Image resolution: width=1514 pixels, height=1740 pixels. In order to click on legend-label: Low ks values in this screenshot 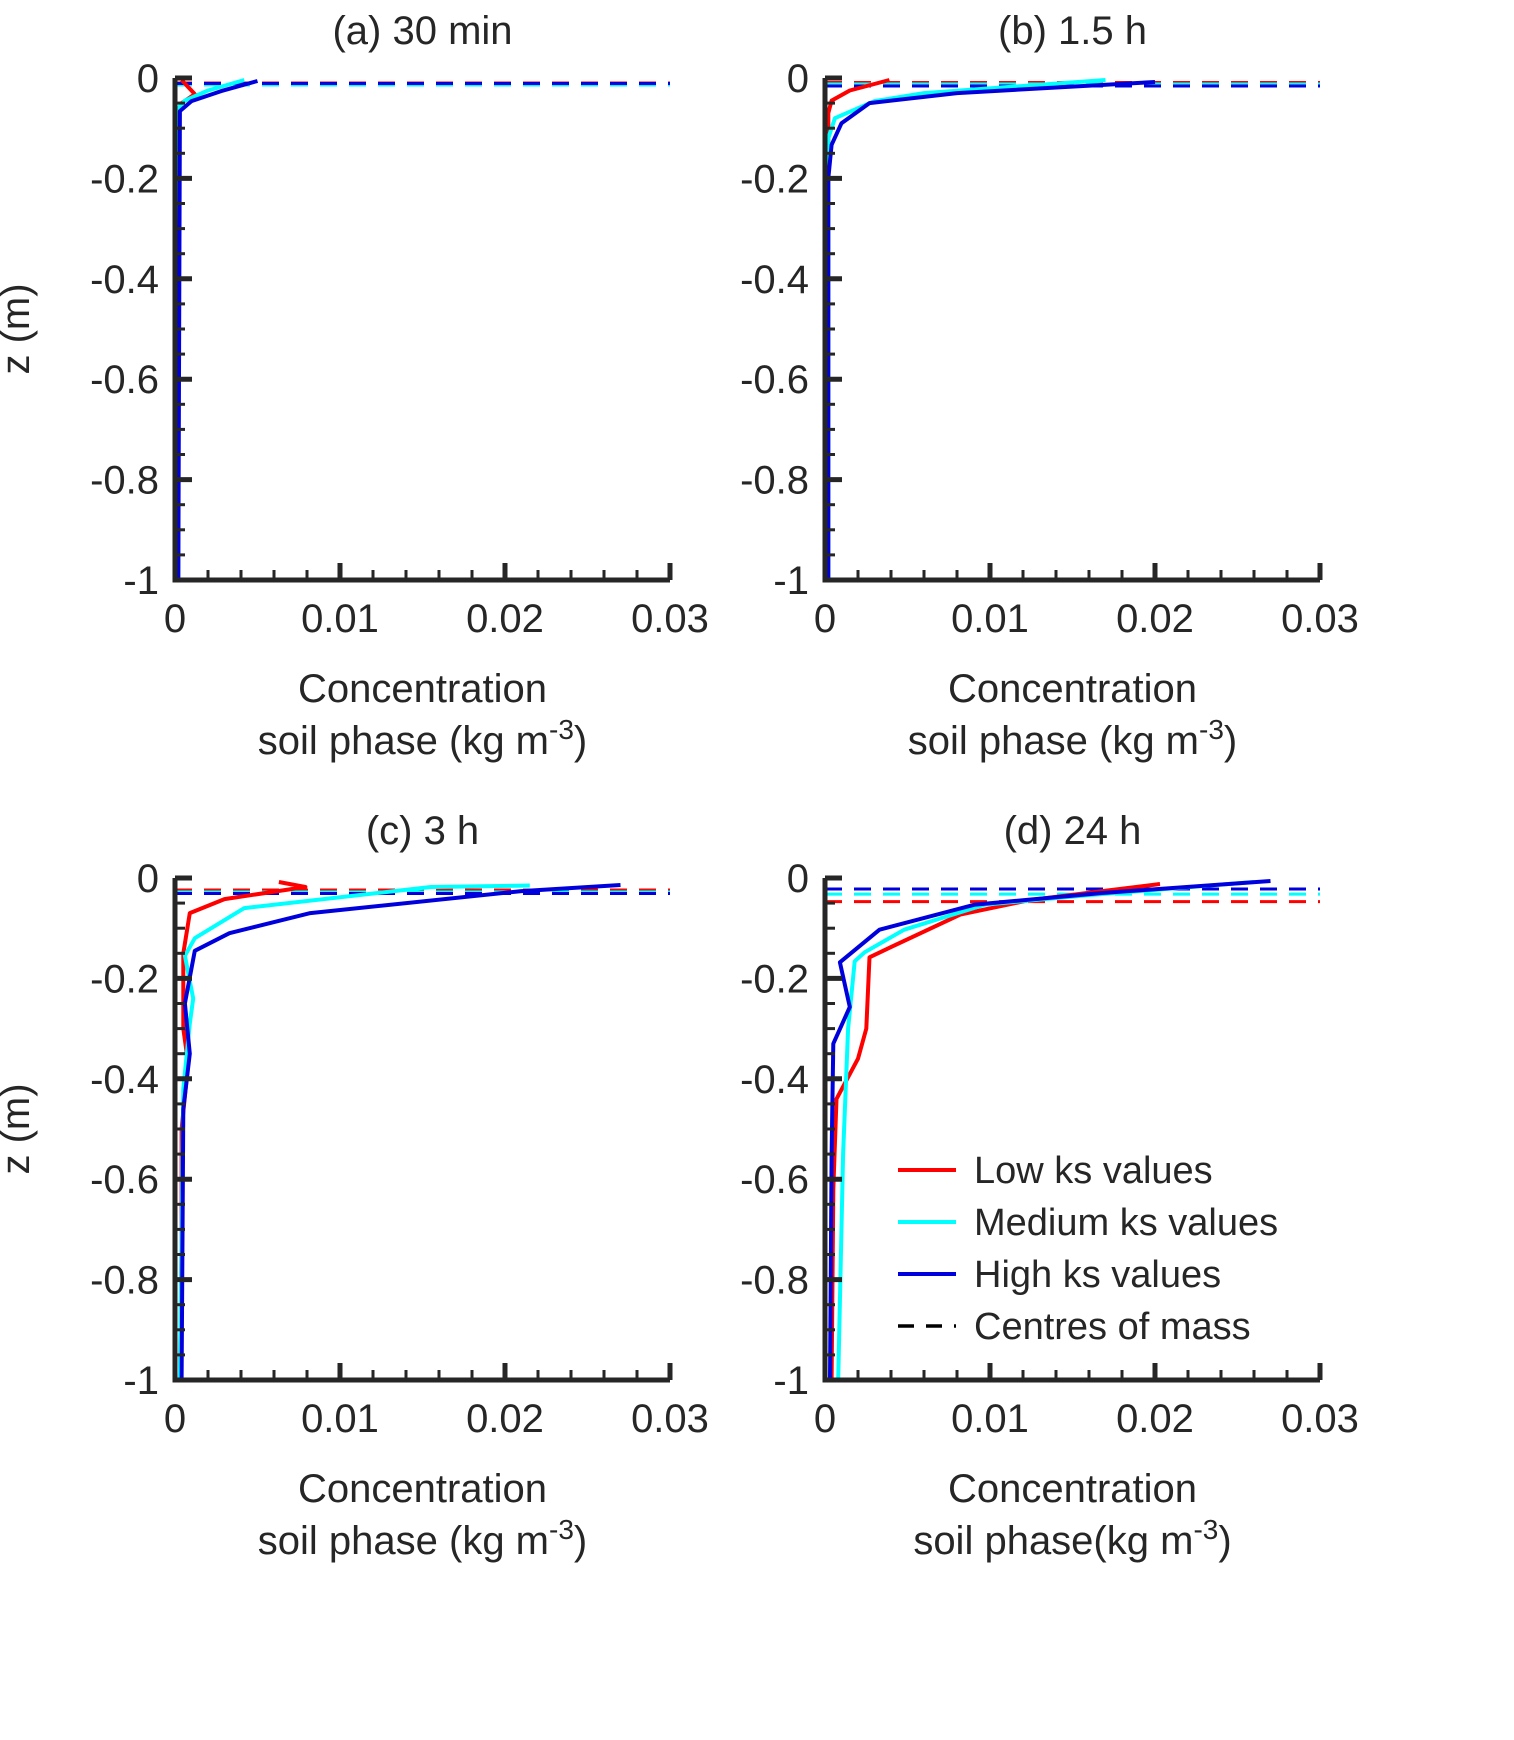, I will do `click(1093, 1171)`.